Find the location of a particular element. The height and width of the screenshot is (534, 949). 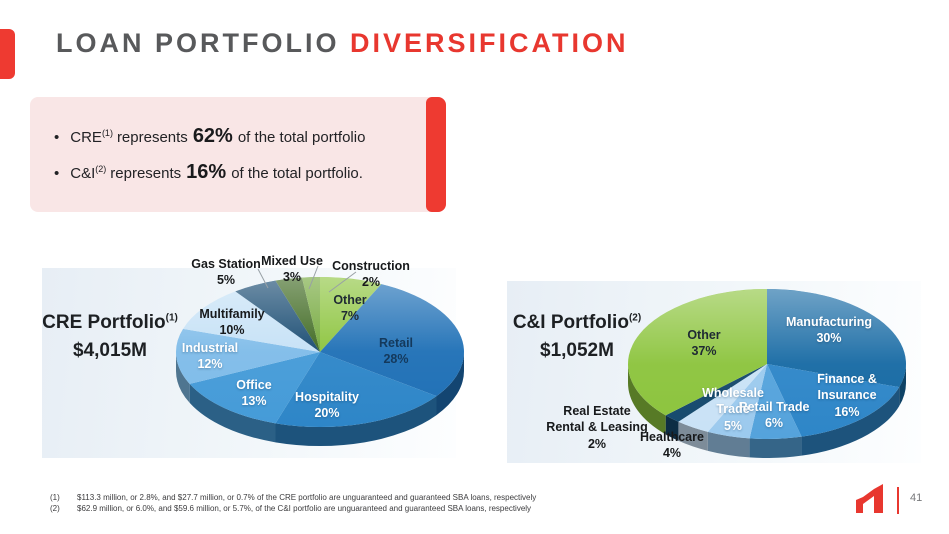

cre-chart-amount: $4,015M is located at coordinates (110, 350).